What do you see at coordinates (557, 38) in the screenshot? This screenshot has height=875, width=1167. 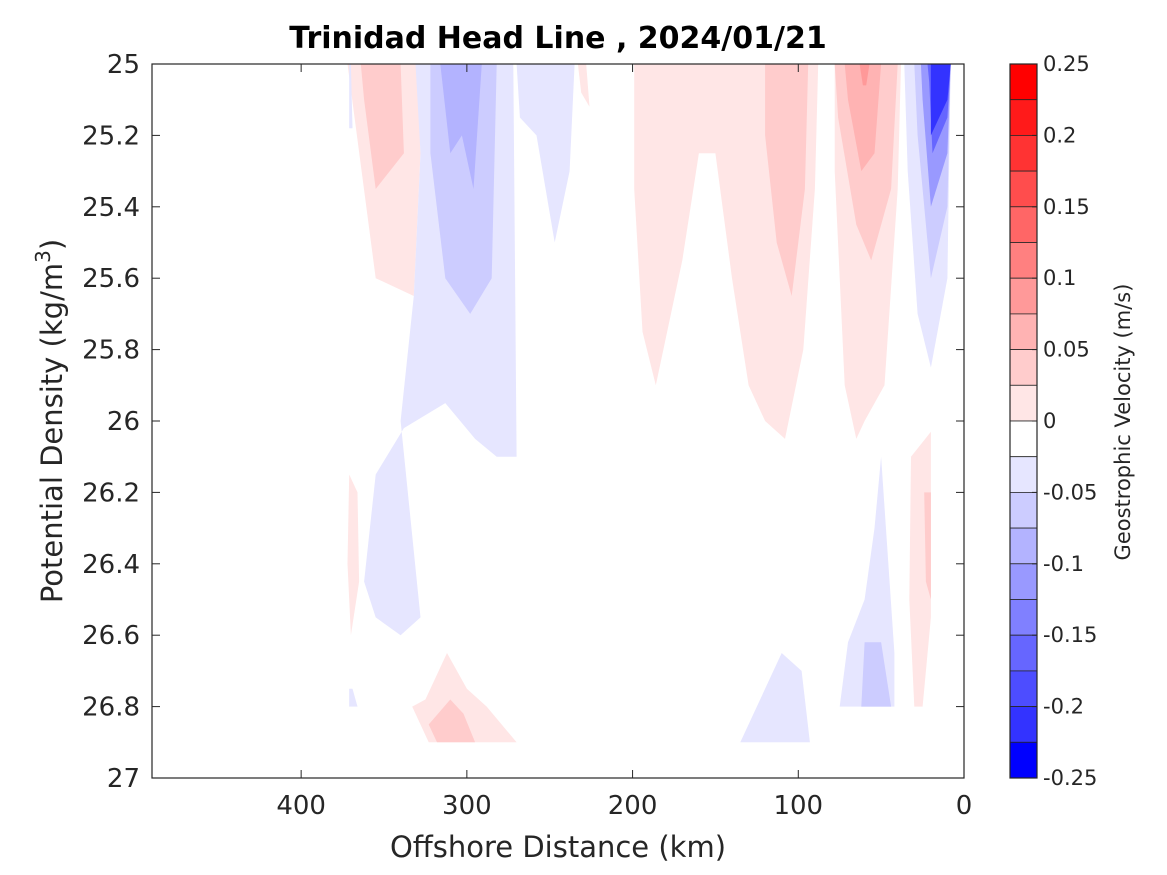 I see `chart-title: Trinidad Head Line , 2024/01/21` at bounding box center [557, 38].